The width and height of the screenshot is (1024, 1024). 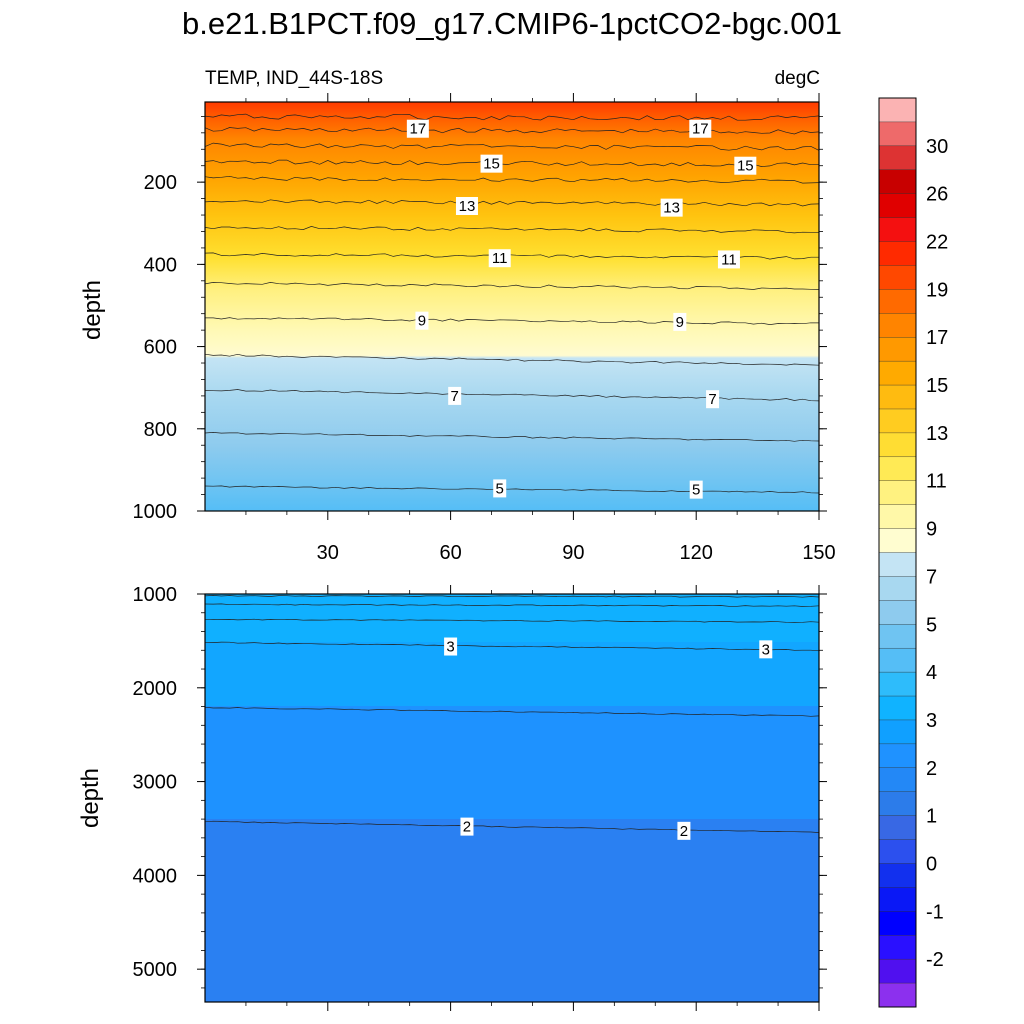 I want to click on contour-label-text: 13, so click(x=671, y=208).